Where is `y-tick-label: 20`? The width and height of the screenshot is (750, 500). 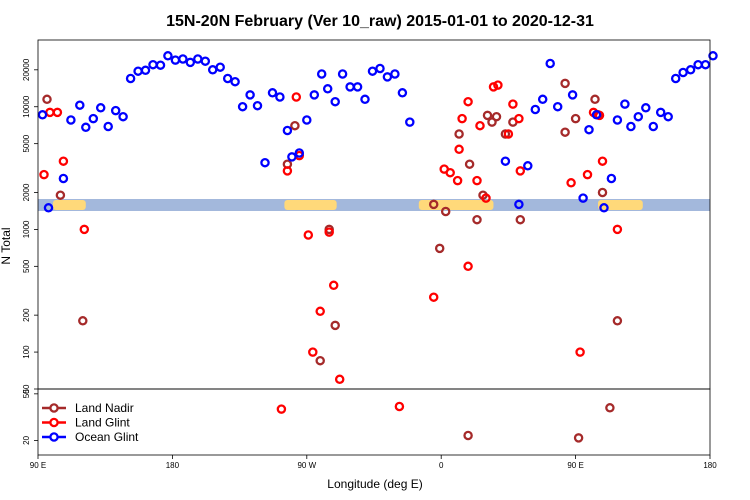
y-tick-label: 20 is located at coordinates (26, 439).